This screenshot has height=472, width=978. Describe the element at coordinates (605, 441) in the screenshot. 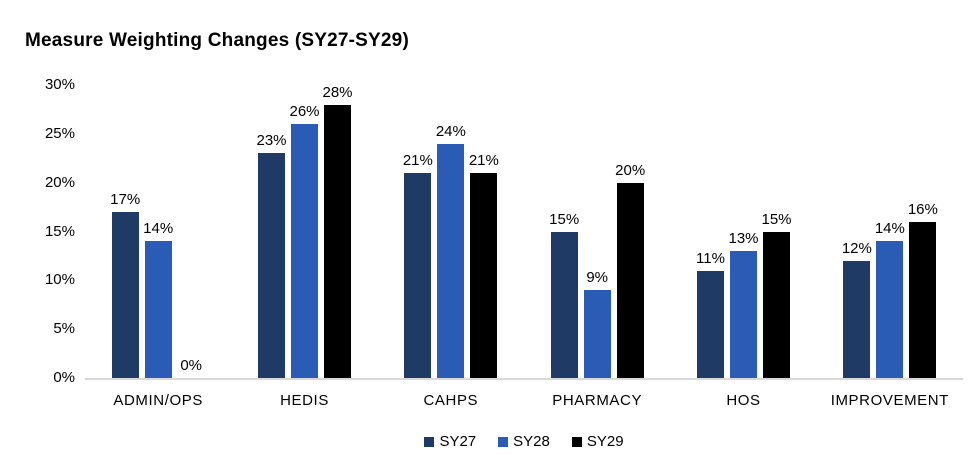

I see `legend-label: SY29` at that location.